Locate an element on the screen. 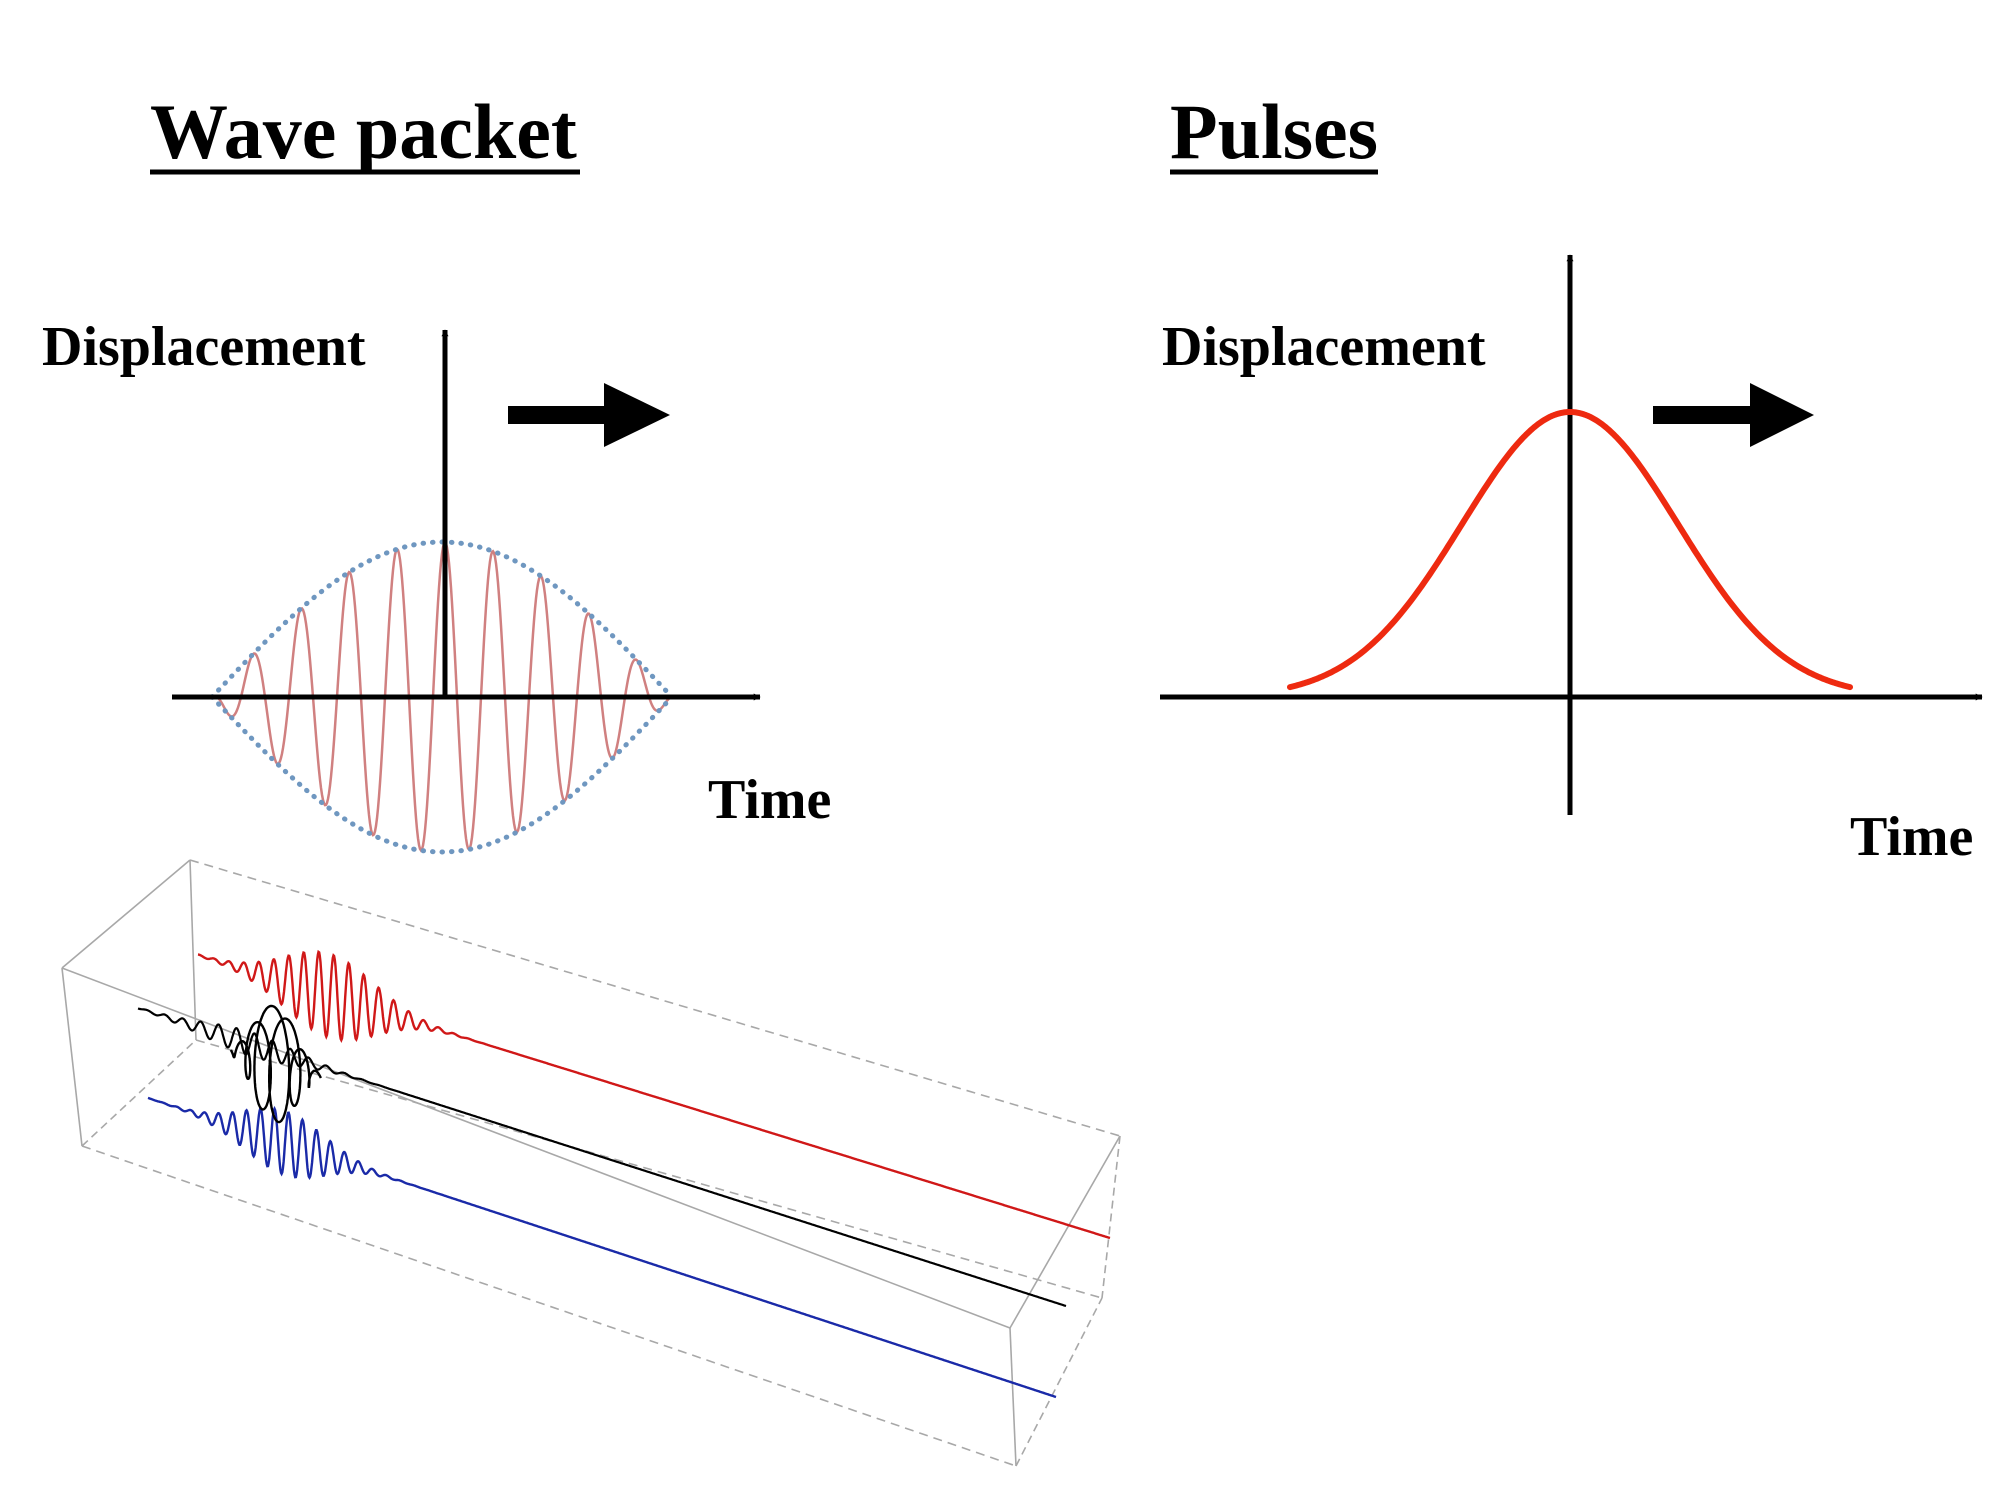 The image size is (2000, 1500). propagation-helix is located at coordinates (275, 1064).